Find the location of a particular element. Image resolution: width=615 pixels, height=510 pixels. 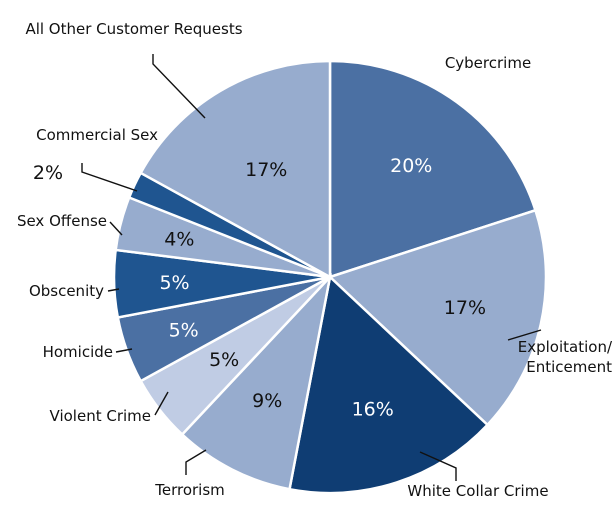

leader-line-terrorism is located at coordinates (196, 462).